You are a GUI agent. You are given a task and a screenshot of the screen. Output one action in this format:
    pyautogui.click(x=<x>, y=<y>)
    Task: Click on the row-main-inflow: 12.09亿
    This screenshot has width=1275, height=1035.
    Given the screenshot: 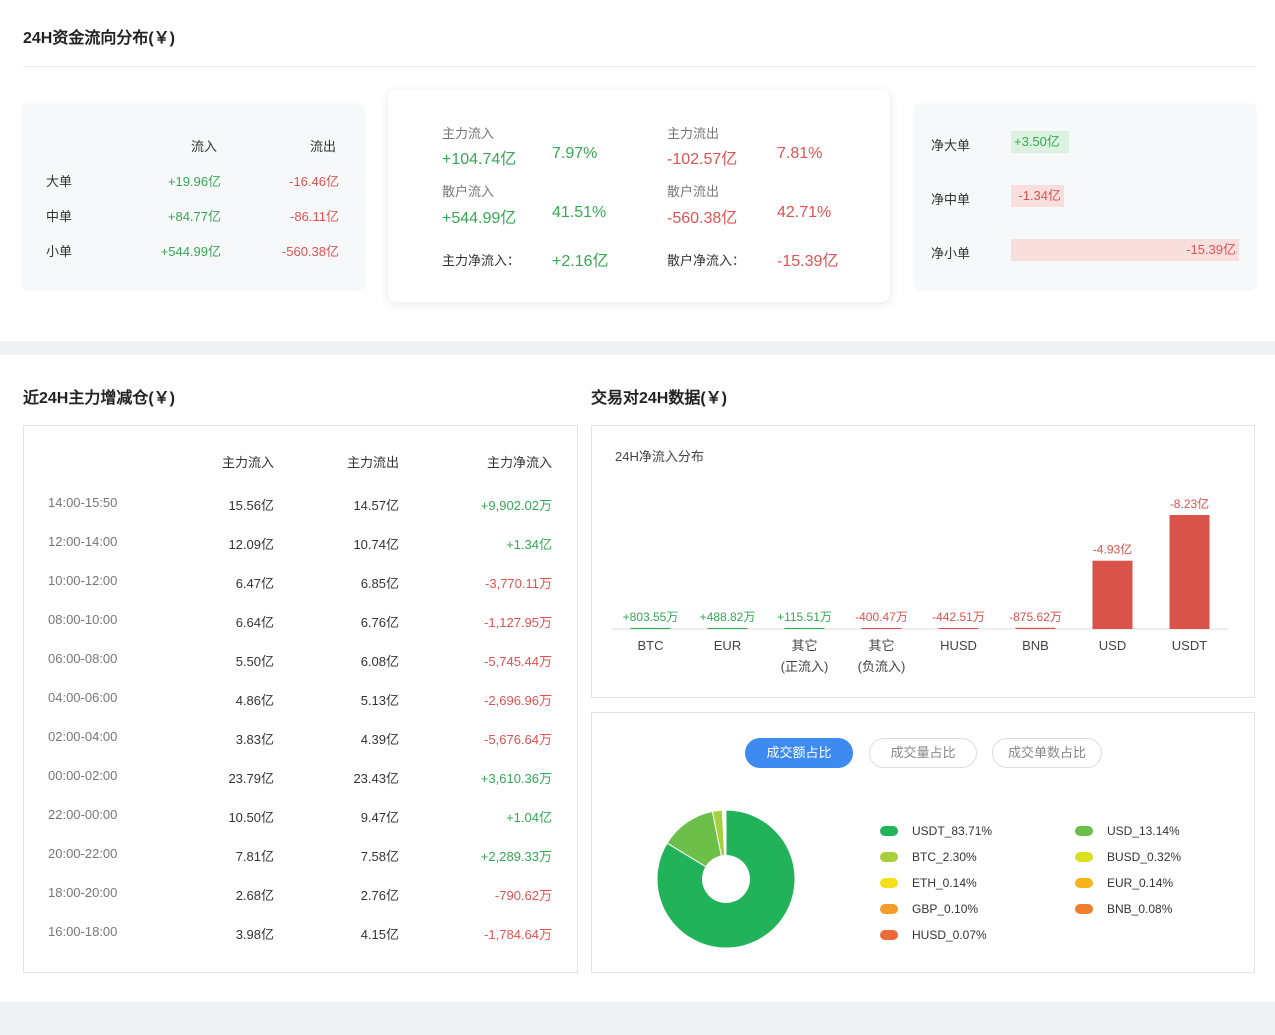 What is the action you would take?
    pyautogui.click(x=251, y=544)
    